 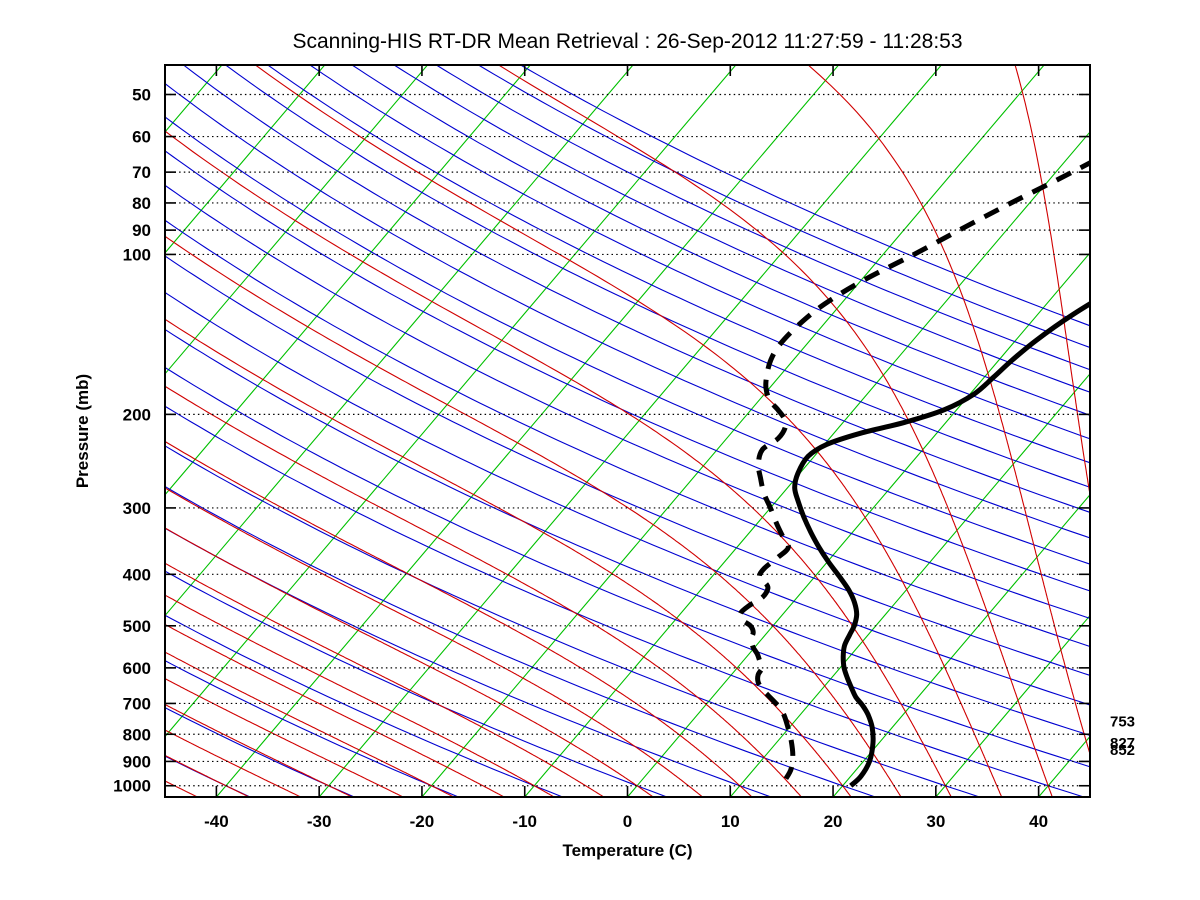 I want to click on y-tick-label: 300, so click(x=137, y=508).